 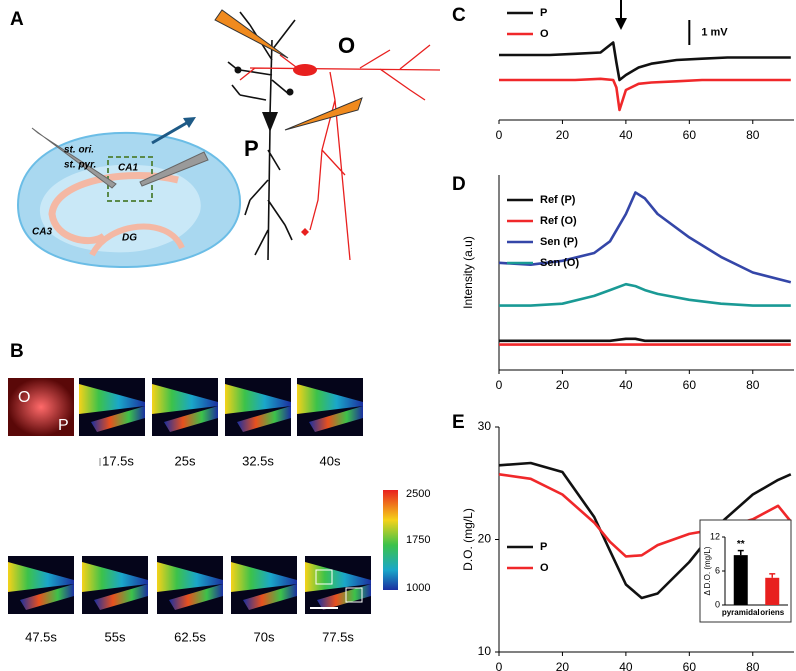 I want to click on time-label: 77.5s, so click(x=338, y=636).